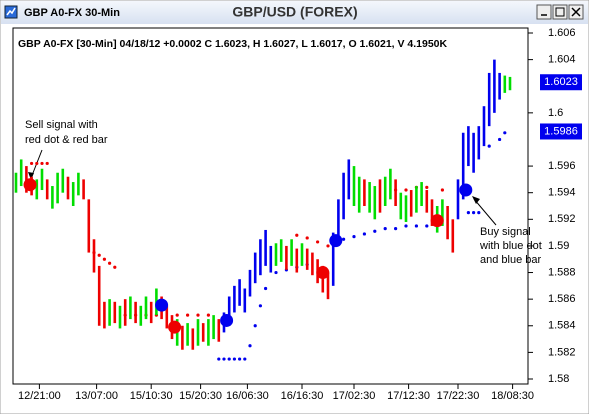  What do you see at coordinates (576, 12) in the screenshot?
I see `close-glyph` at bounding box center [576, 12].